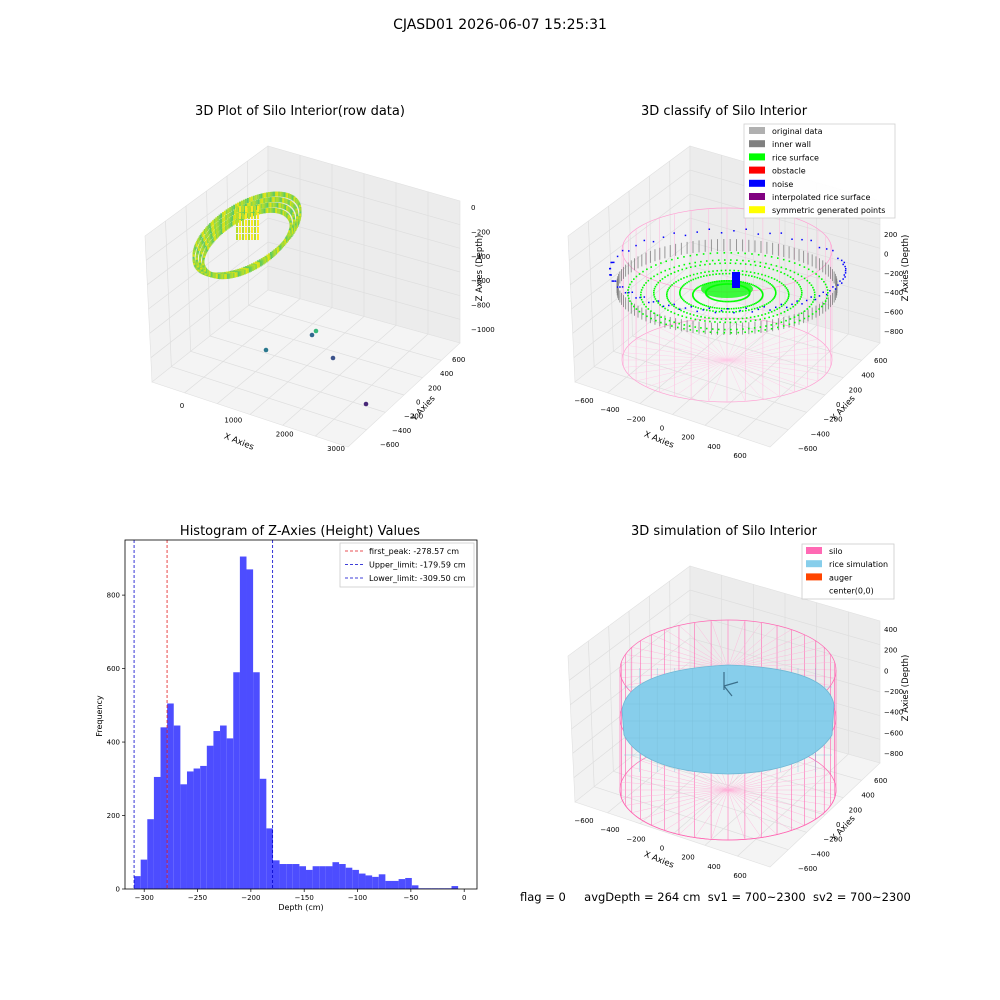 The height and width of the screenshot is (1000, 1000). Describe the element at coordinates (867, 376) in the screenshot. I see `tick-label: 400` at that location.